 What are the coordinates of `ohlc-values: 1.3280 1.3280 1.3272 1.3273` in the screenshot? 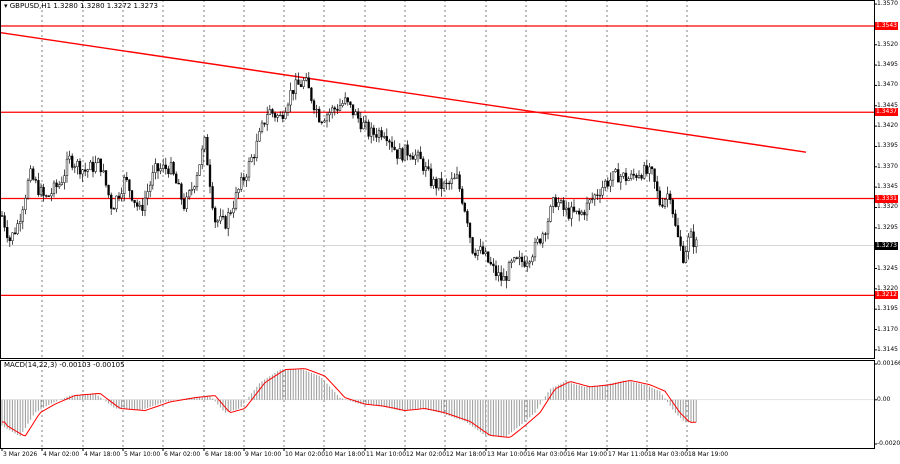 It's located at (105, 6).